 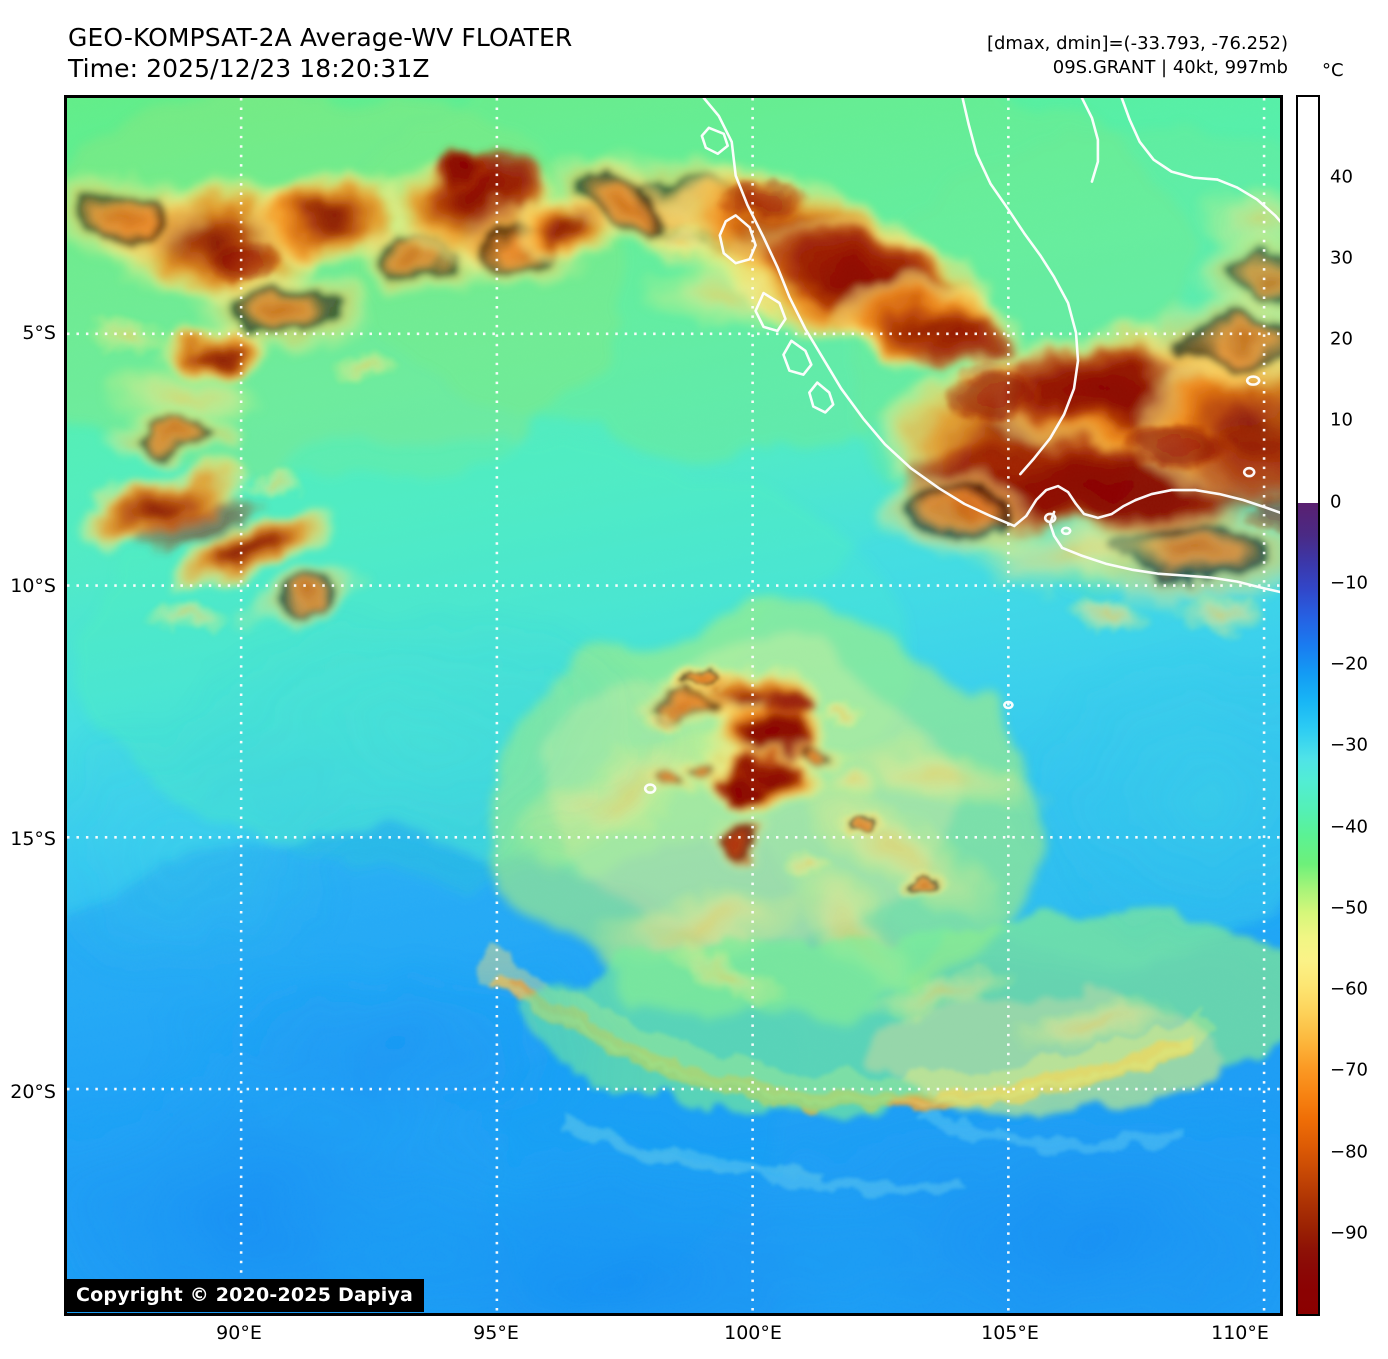 What do you see at coordinates (1240, 1333) in the screenshot?
I see `x-tick-label-4: 110°E` at bounding box center [1240, 1333].